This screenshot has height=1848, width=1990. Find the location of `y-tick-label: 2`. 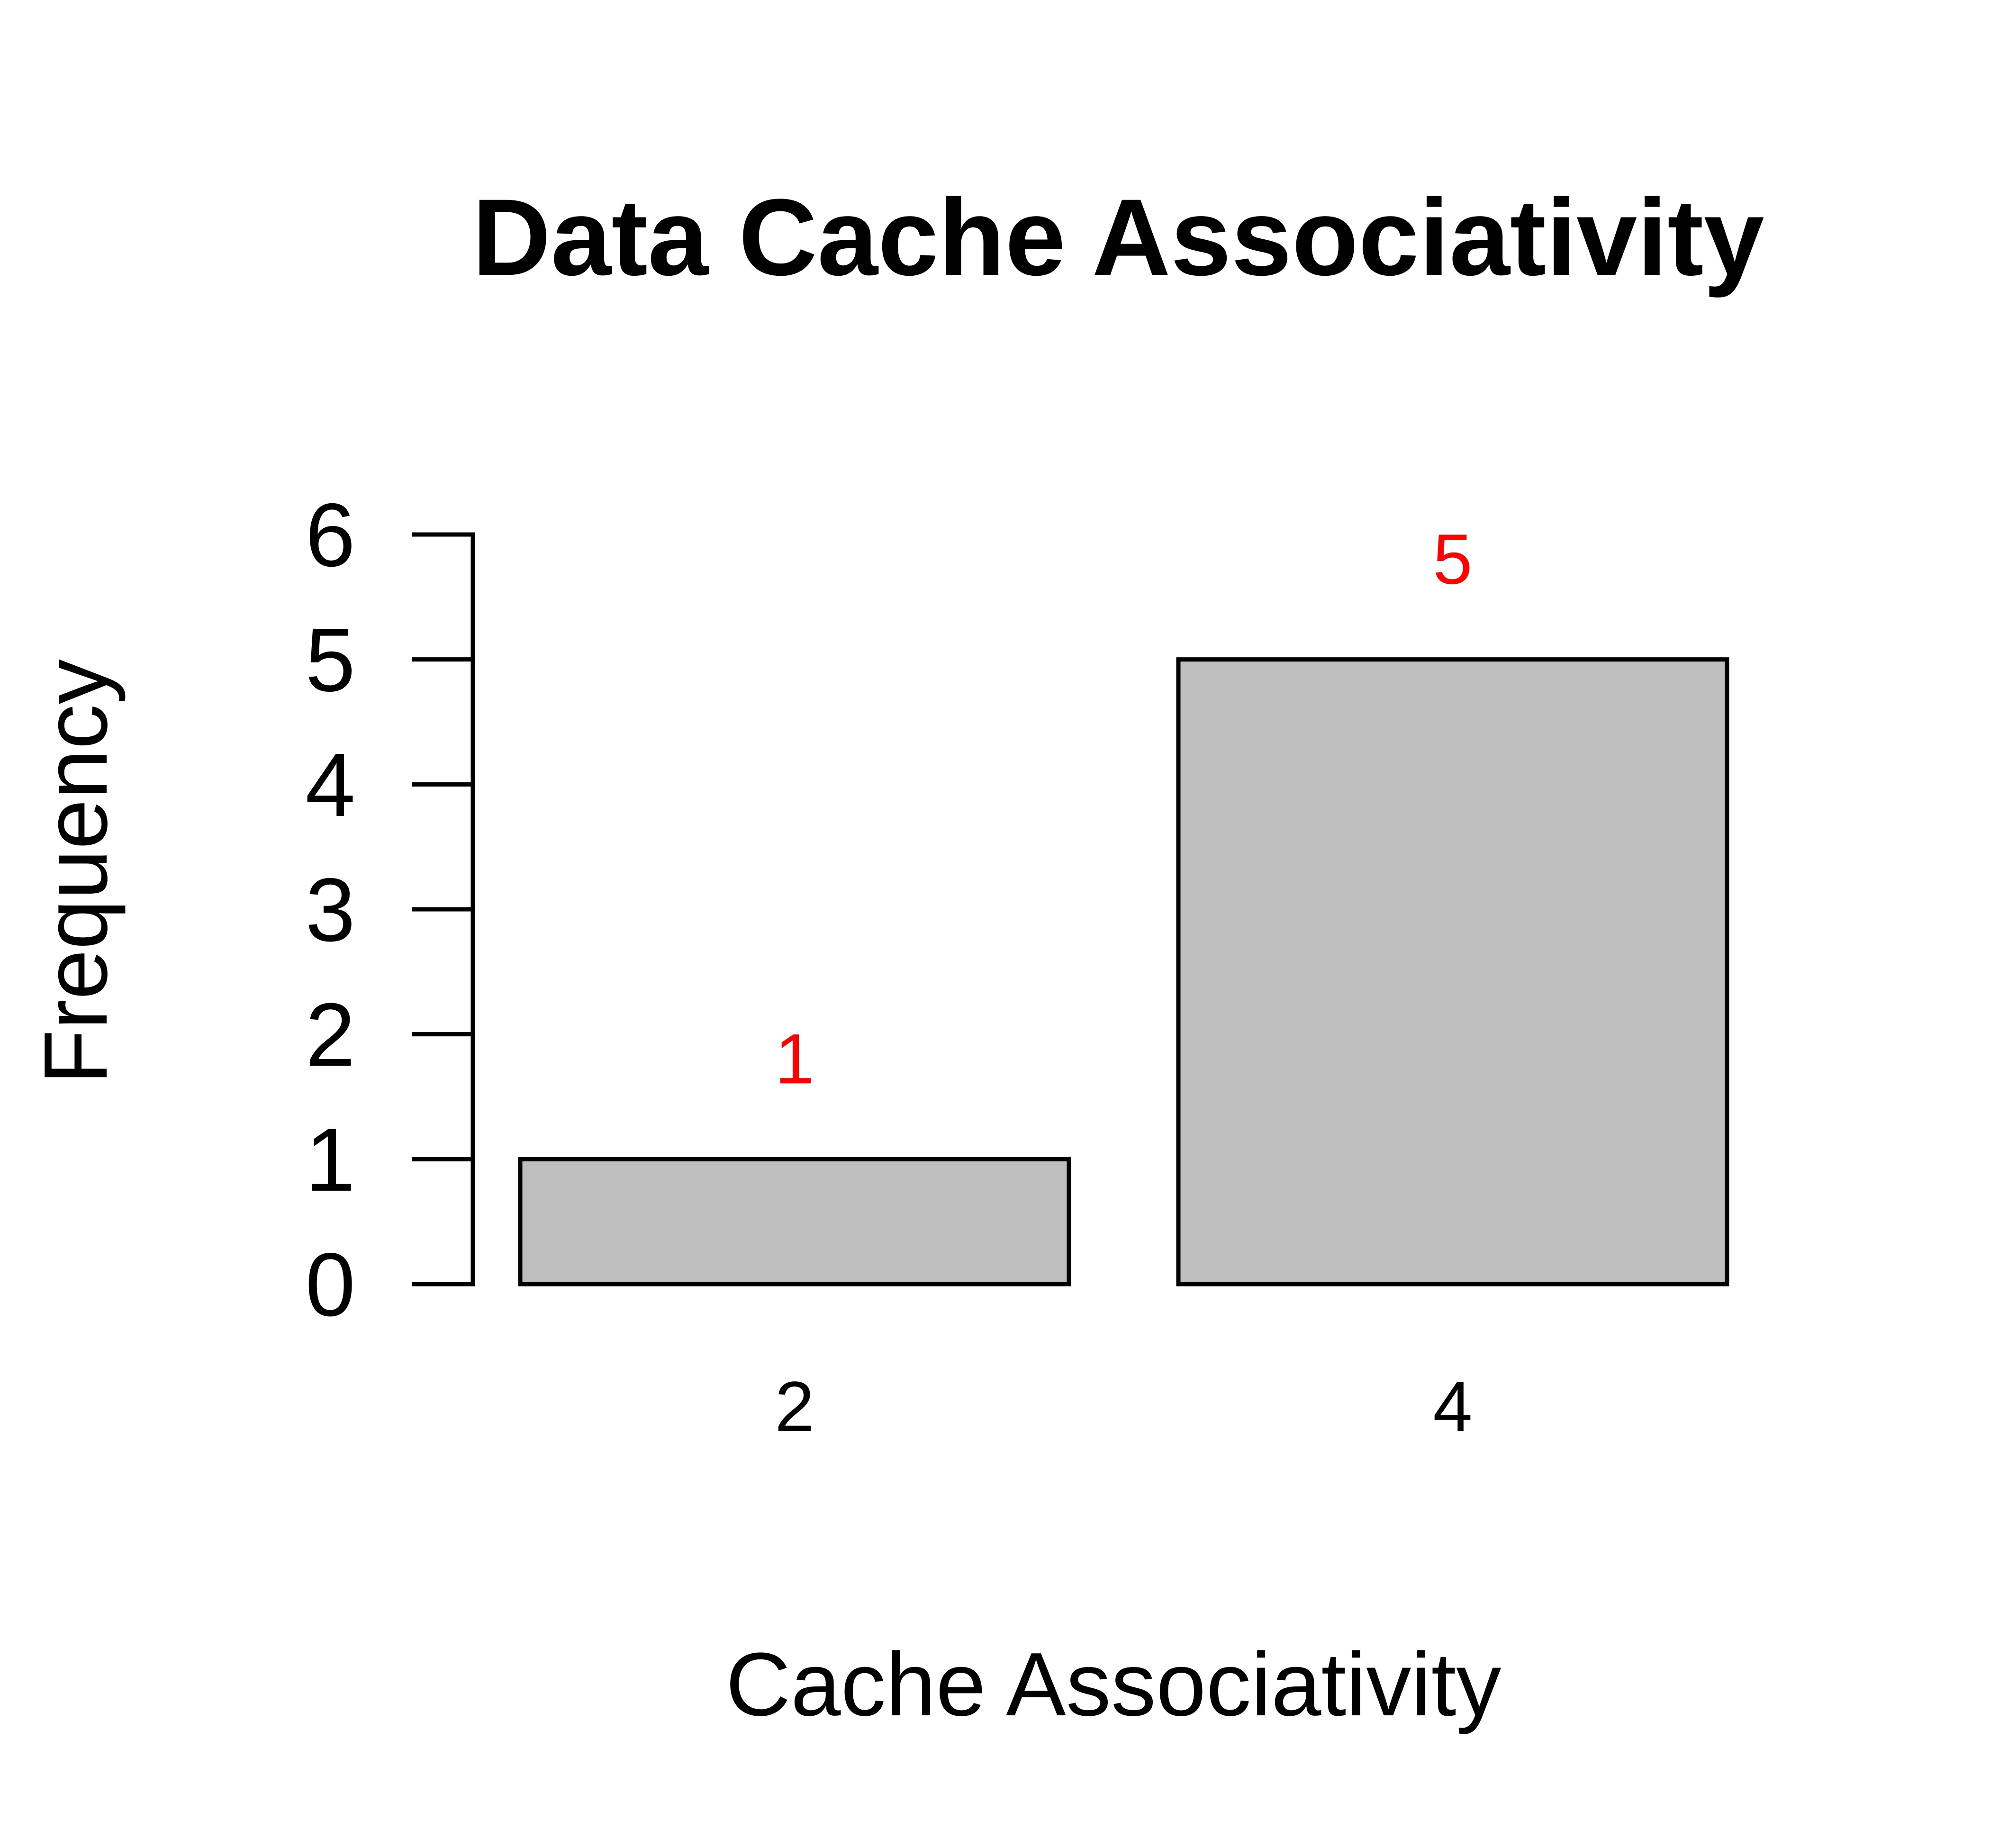

y-tick-label: 2 is located at coordinates (330, 1035).